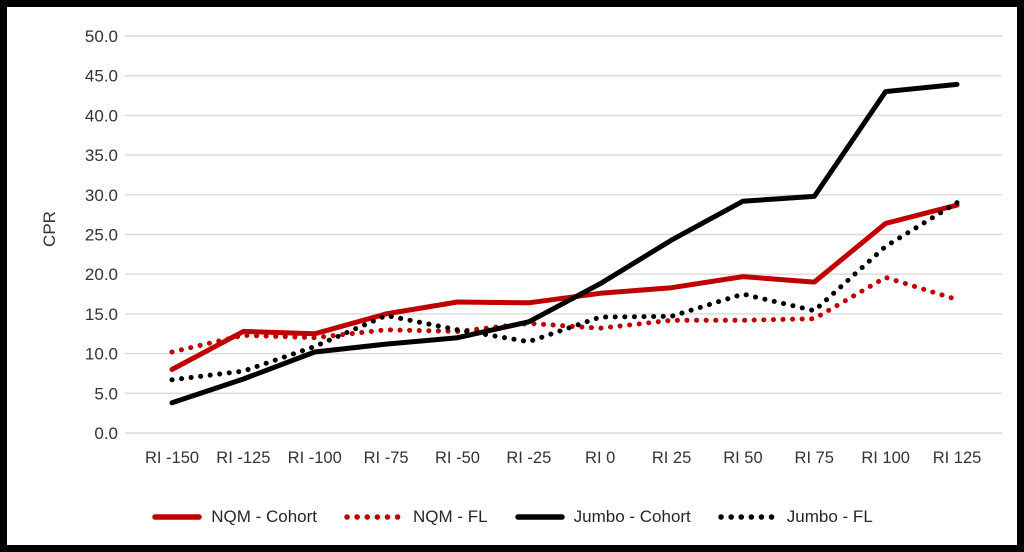  Describe the element at coordinates (957, 458) in the screenshot. I see `x-tick-label: RI 125` at that location.